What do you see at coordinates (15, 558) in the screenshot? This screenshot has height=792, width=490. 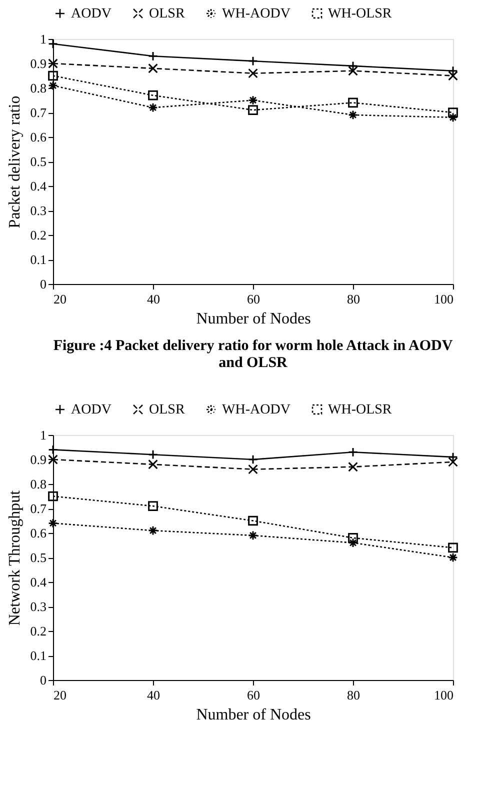 I see `y-axis-title: Network Throughput` at bounding box center [15, 558].